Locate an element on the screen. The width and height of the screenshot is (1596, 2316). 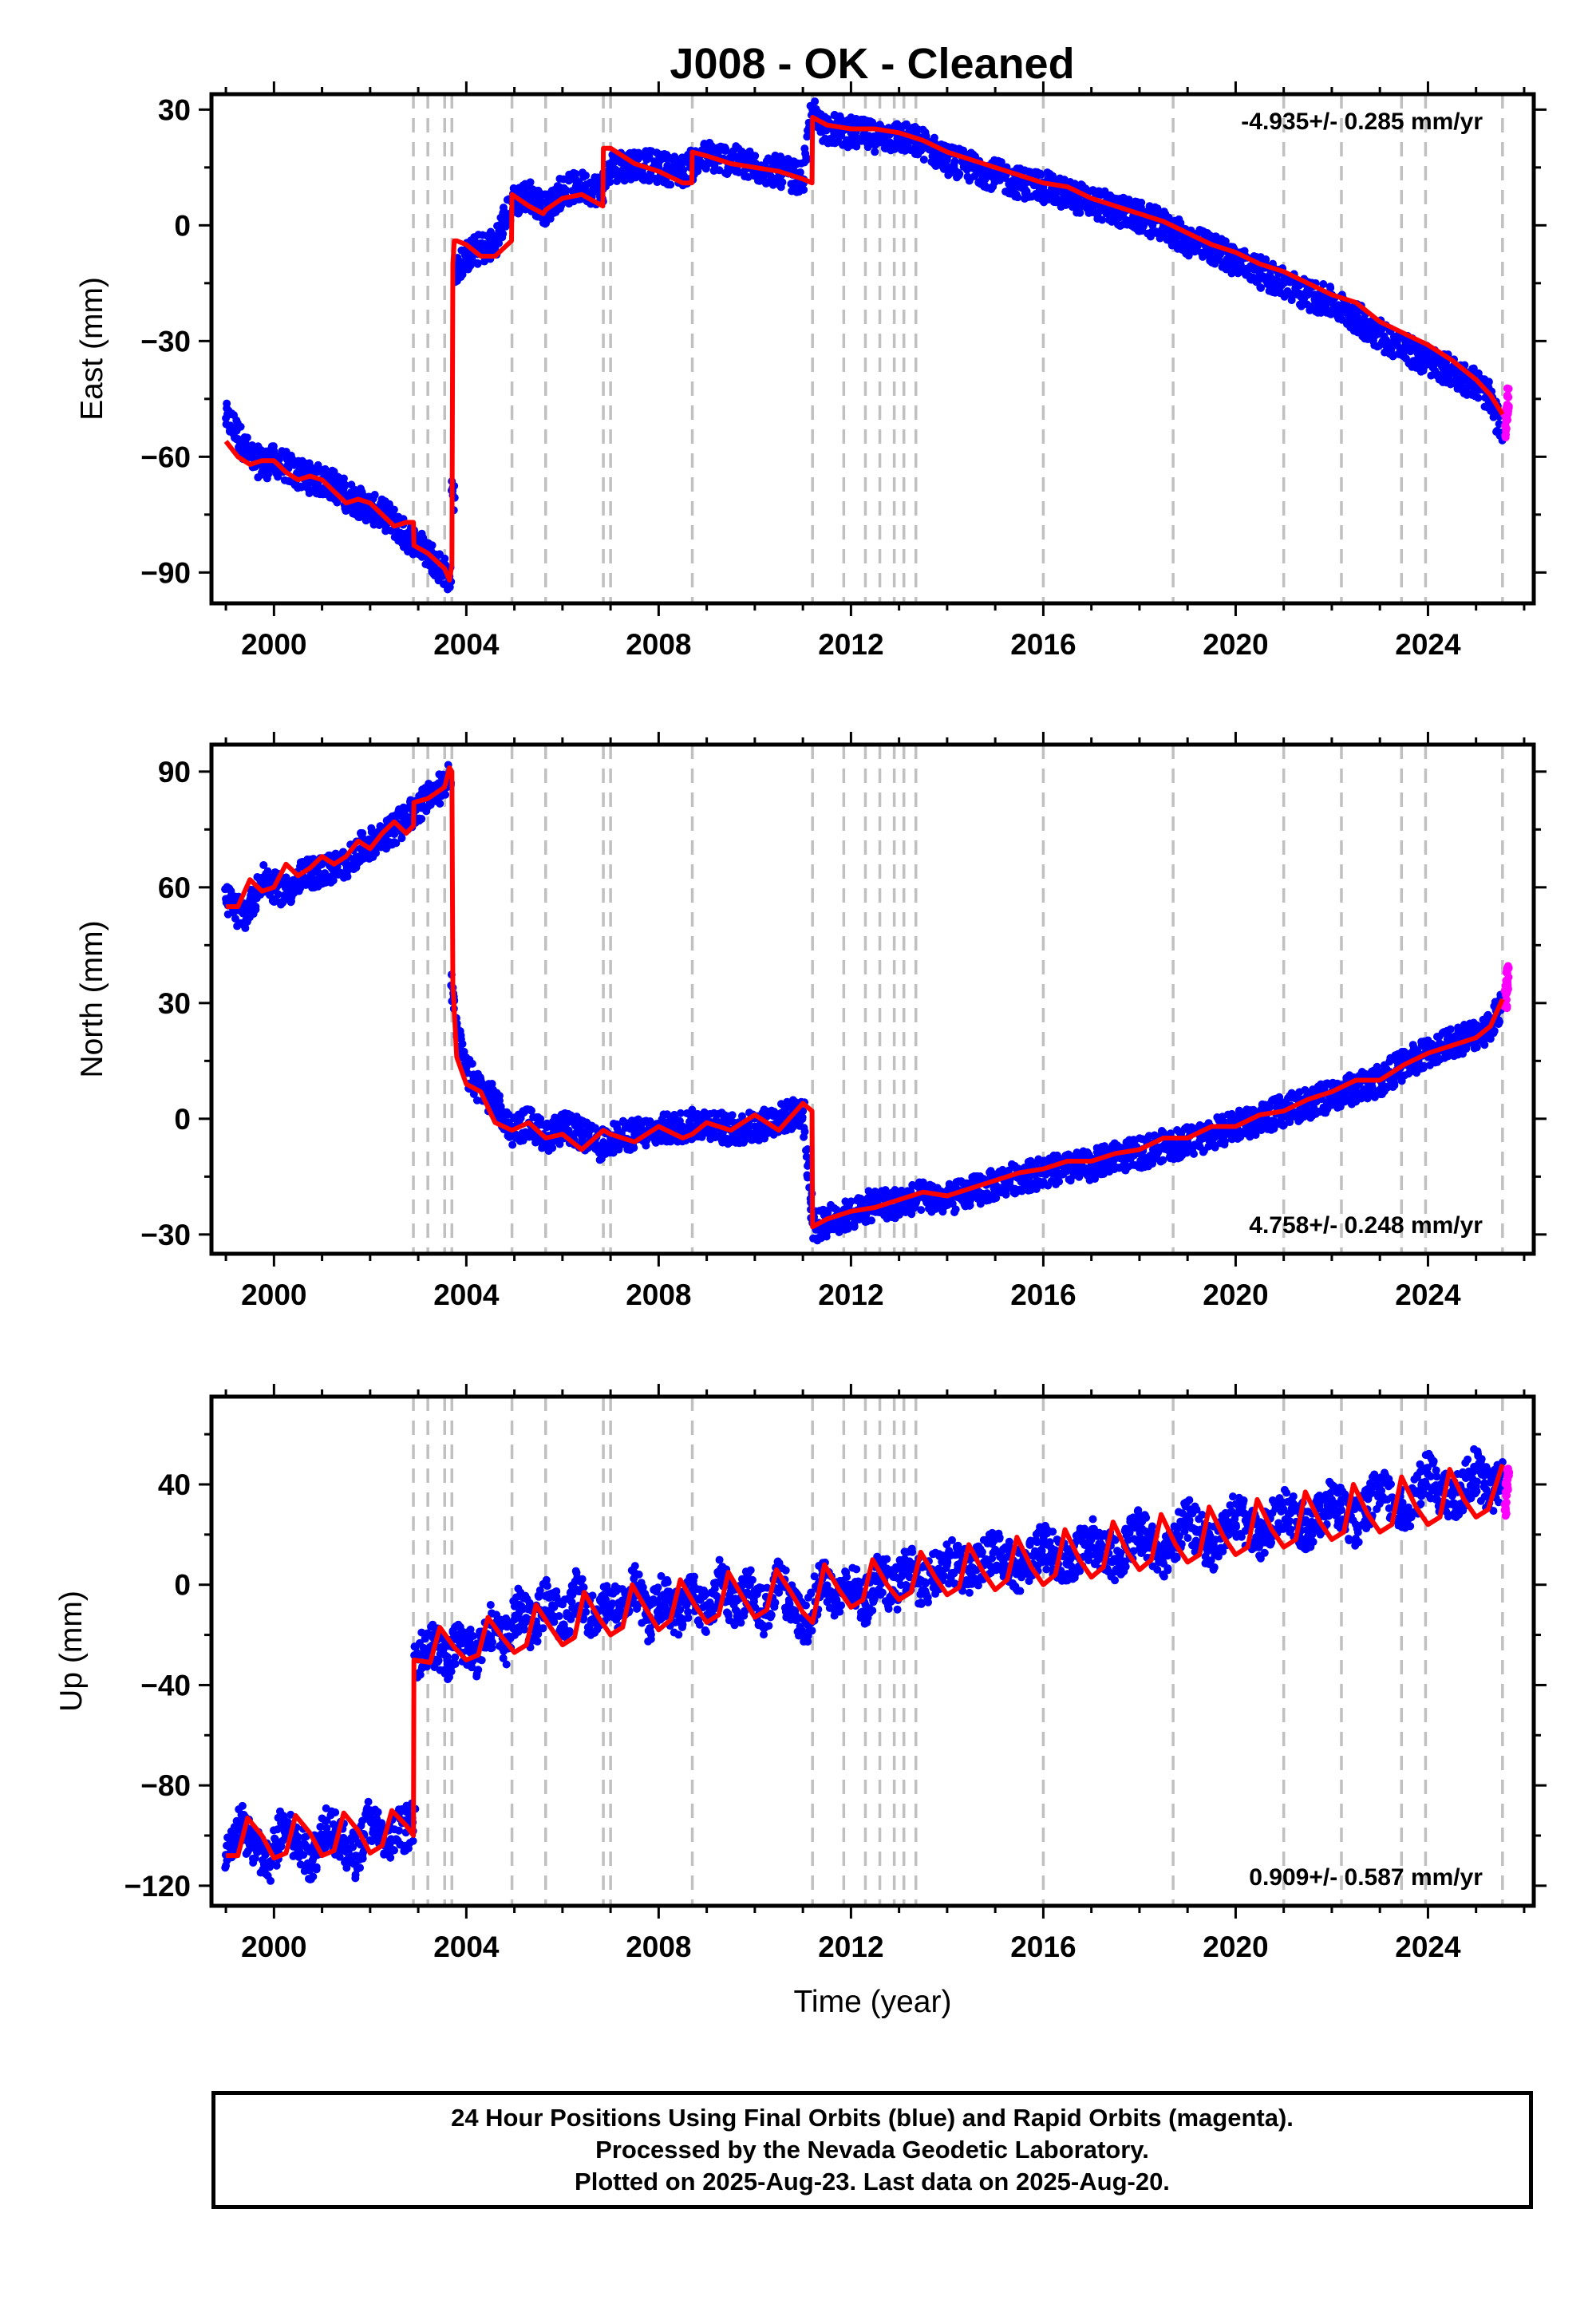
y-axis-title: East (mm) is located at coordinates (92, 349).